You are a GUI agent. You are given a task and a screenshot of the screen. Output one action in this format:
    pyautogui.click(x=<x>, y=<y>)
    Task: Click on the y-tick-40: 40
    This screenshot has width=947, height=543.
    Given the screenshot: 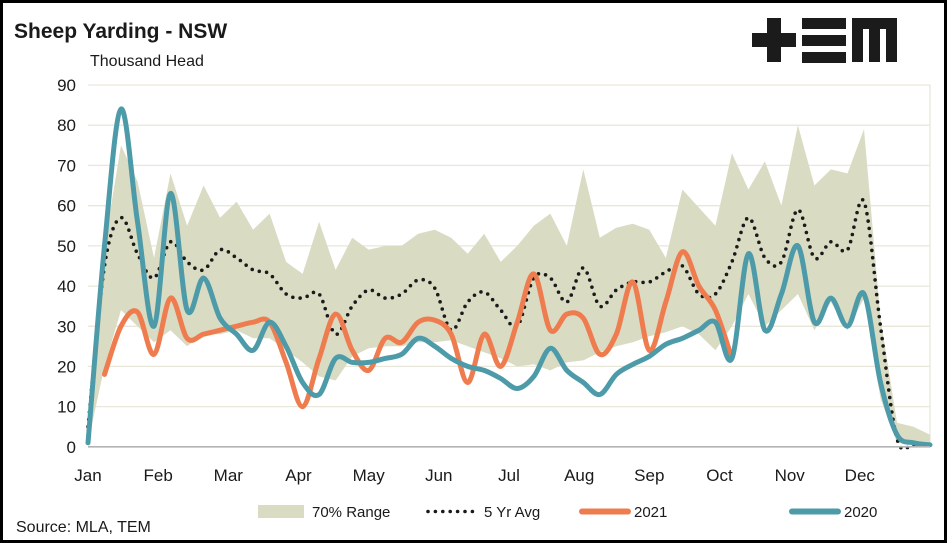 What is the action you would take?
    pyautogui.click(x=66, y=286)
    